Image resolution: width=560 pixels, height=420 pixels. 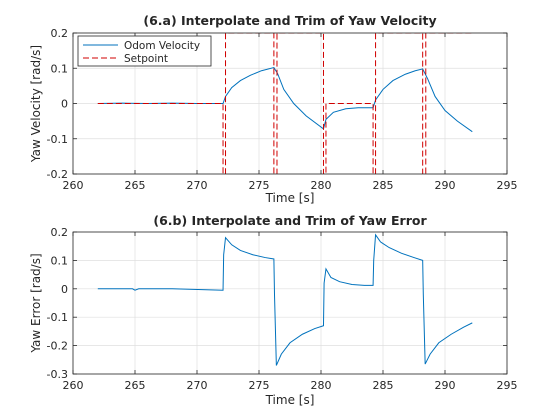 I want to click on chart-a-xtick-label: 270, so click(x=197, y=185).